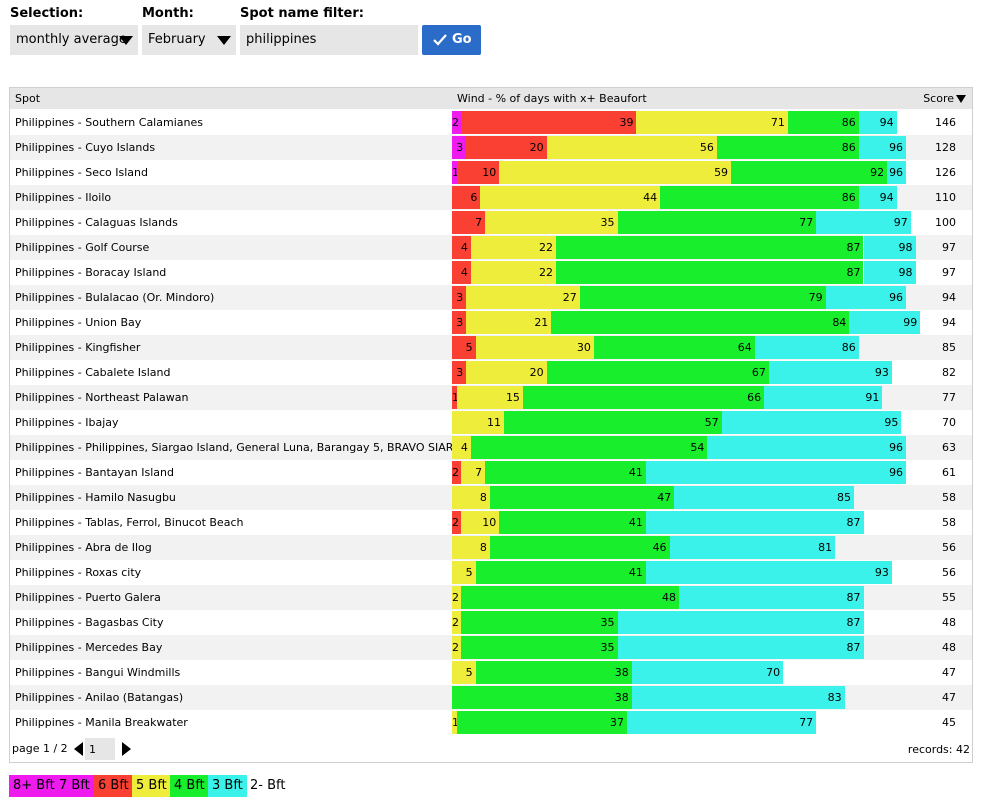 The width and height of the screenshot is (986, 805). I want to click on wind-segment-3-bft: 91, so click(823, 397).